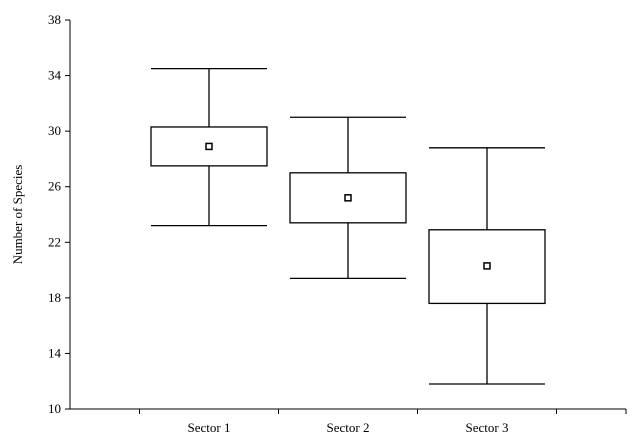  What do you see at coordinates (54, 297) in the screenshot?
I see `y-tick-label: 18` at bounding box center [54, 297].